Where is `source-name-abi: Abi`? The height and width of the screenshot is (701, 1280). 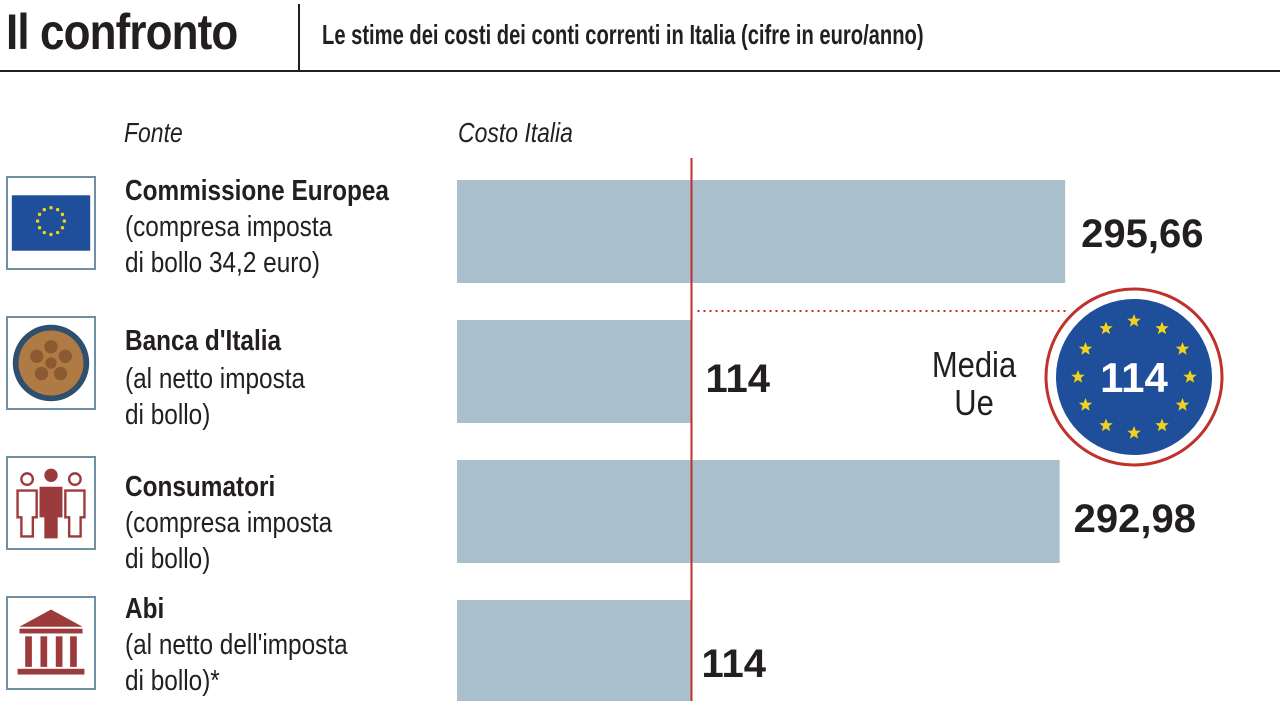
source-name-abi: Abi is located at coordinates (145, 609).